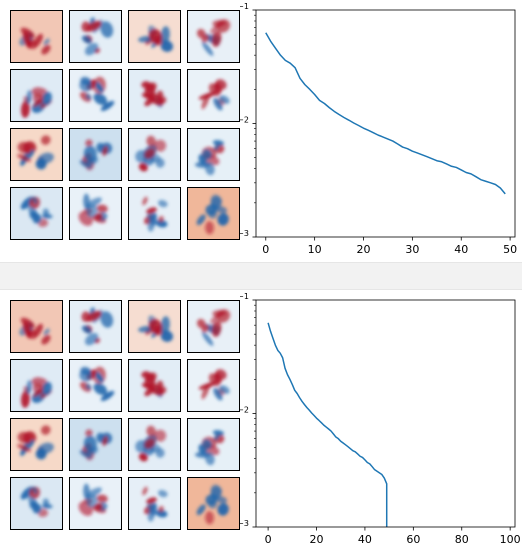 The width and height of the screenshot is (522, 552). I want to click on x-tick-label: 60, so click(413, 539).